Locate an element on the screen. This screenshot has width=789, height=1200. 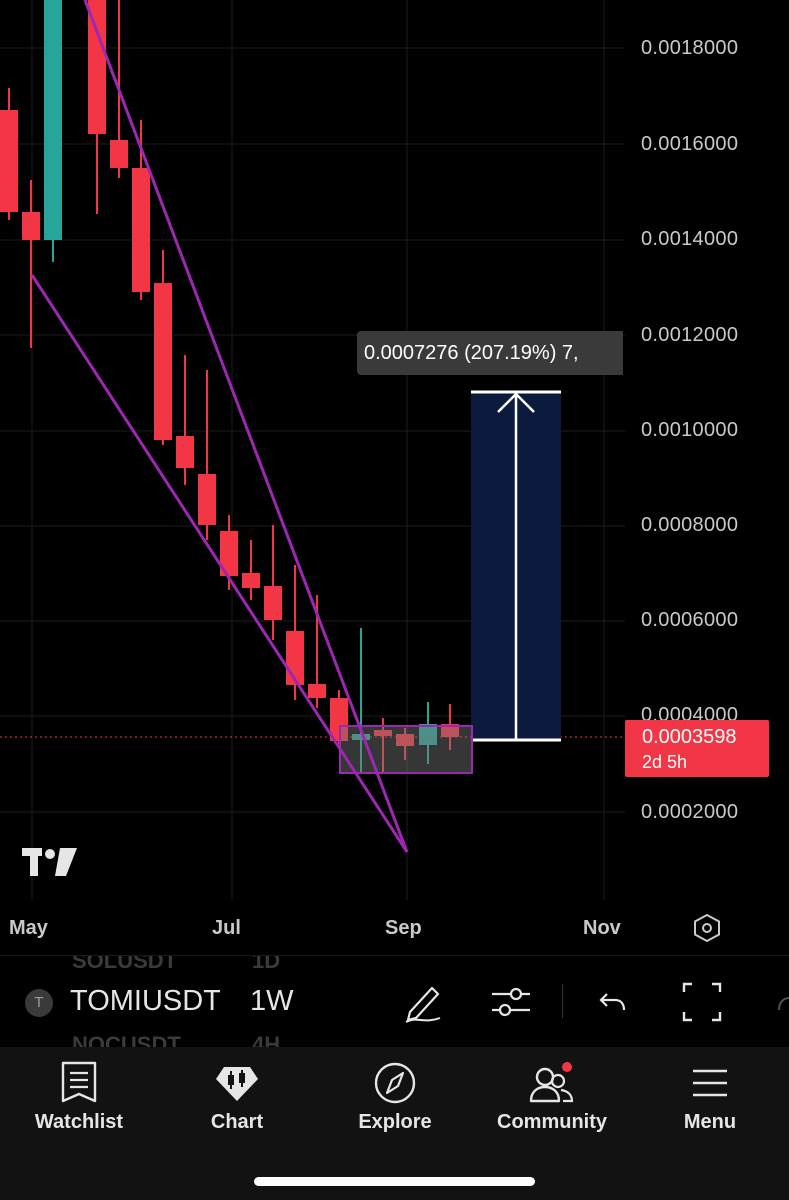
nav-chart: Chart is located at coordinates (237, 1097).